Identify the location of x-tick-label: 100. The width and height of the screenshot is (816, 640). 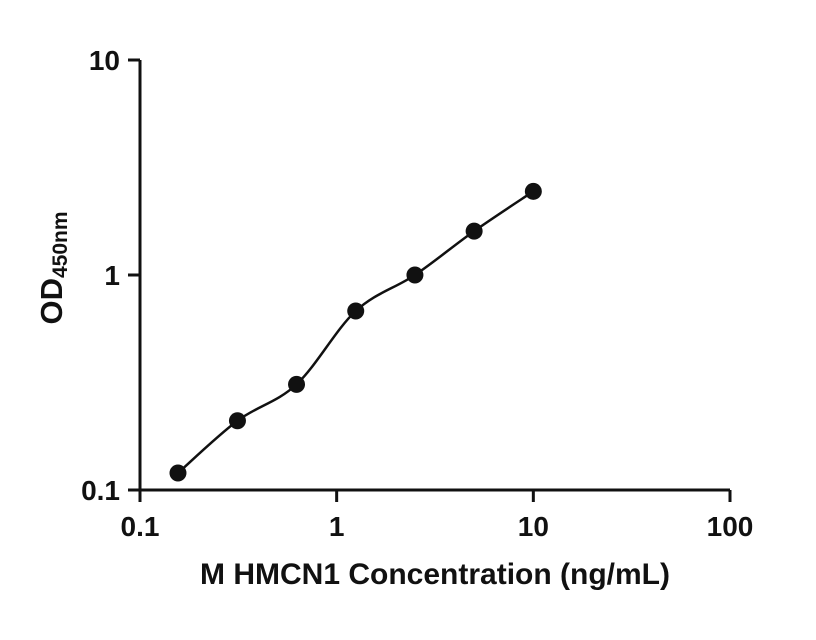
(730, 526).